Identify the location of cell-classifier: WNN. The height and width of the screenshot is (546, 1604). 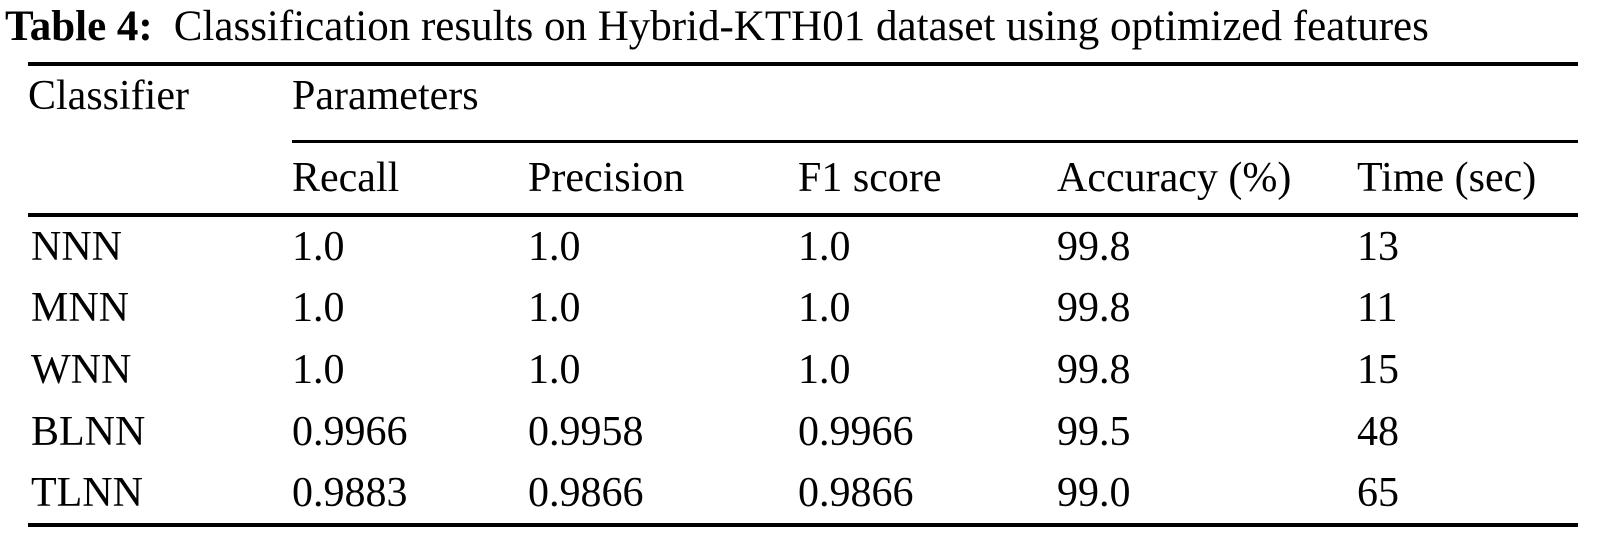
(81, 370).